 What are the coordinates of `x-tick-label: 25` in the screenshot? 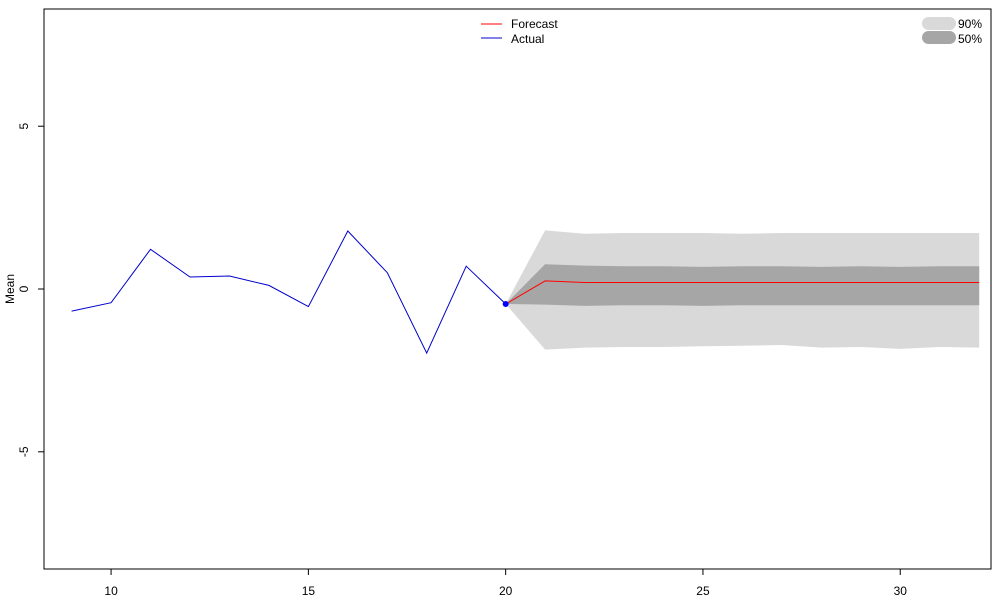 It's located at (703, 591).